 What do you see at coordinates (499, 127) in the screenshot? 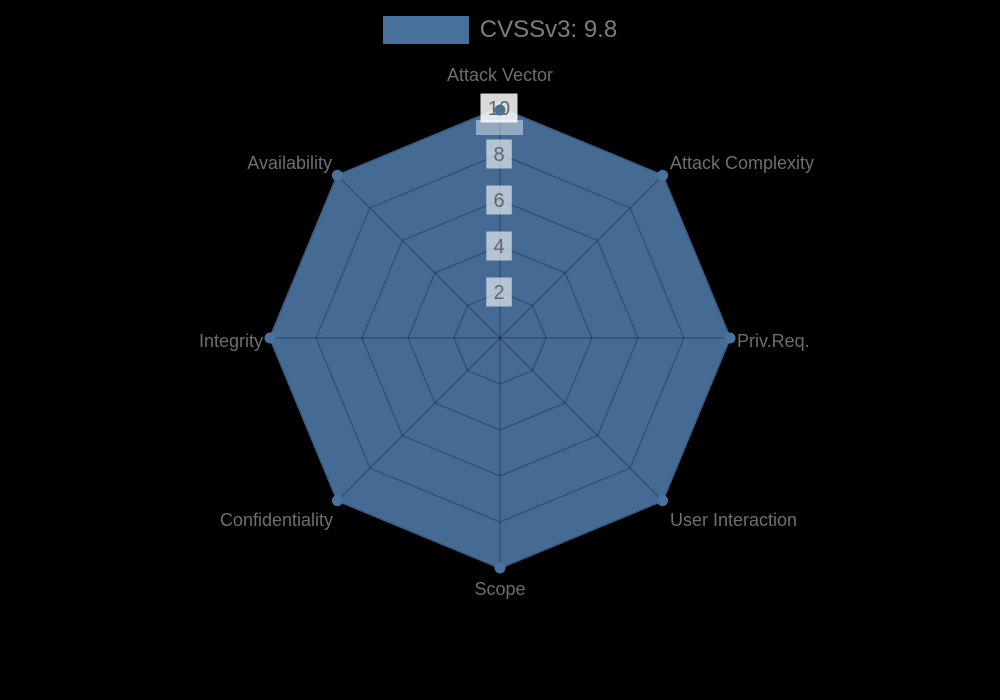
I see `tick-backdrop-band` at bounding box center [499, 127].